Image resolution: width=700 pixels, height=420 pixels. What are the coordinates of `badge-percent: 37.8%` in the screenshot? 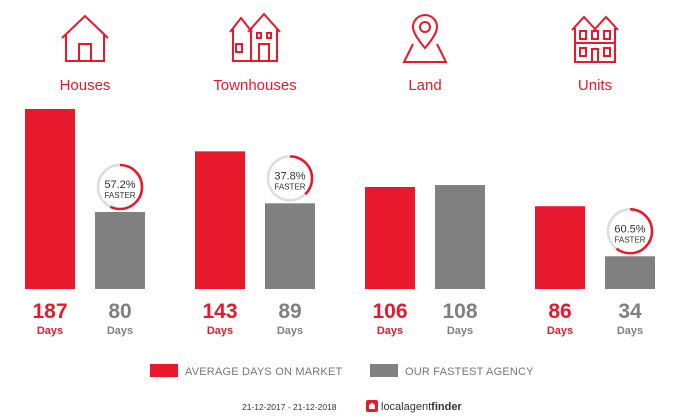 It's located at (289, 176).